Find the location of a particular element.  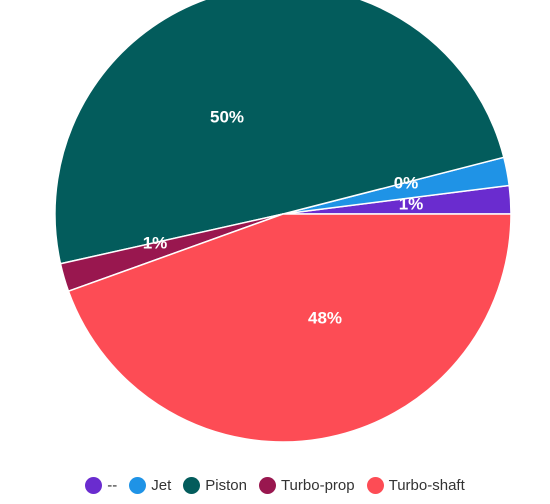

legend-item-turbo-shaft: Turbo-shaft is located at coordinates (415, 485).